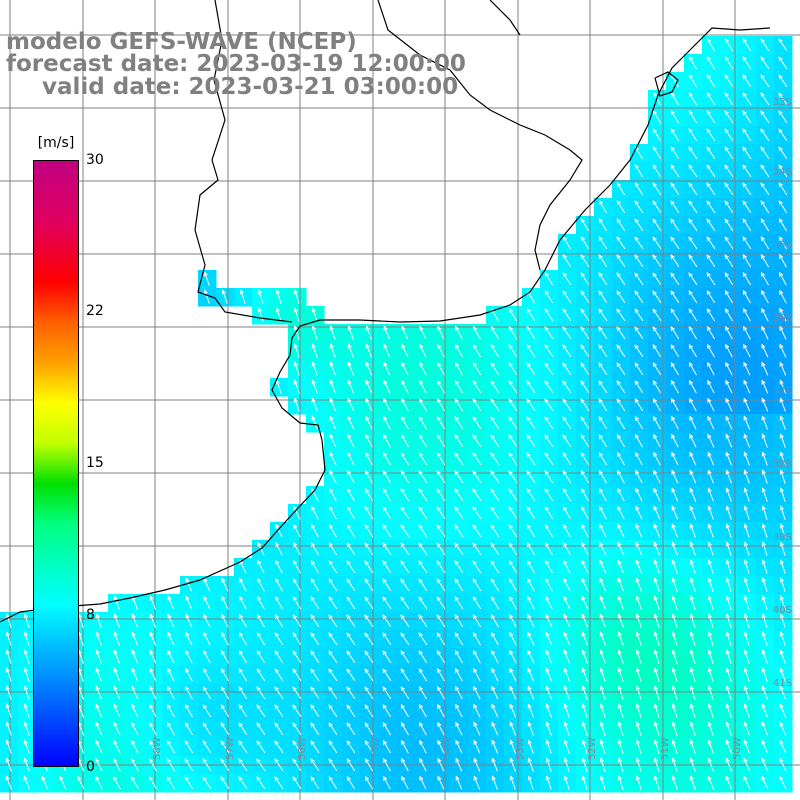  I want to click on lon-label: 51W, so click(665, 748).